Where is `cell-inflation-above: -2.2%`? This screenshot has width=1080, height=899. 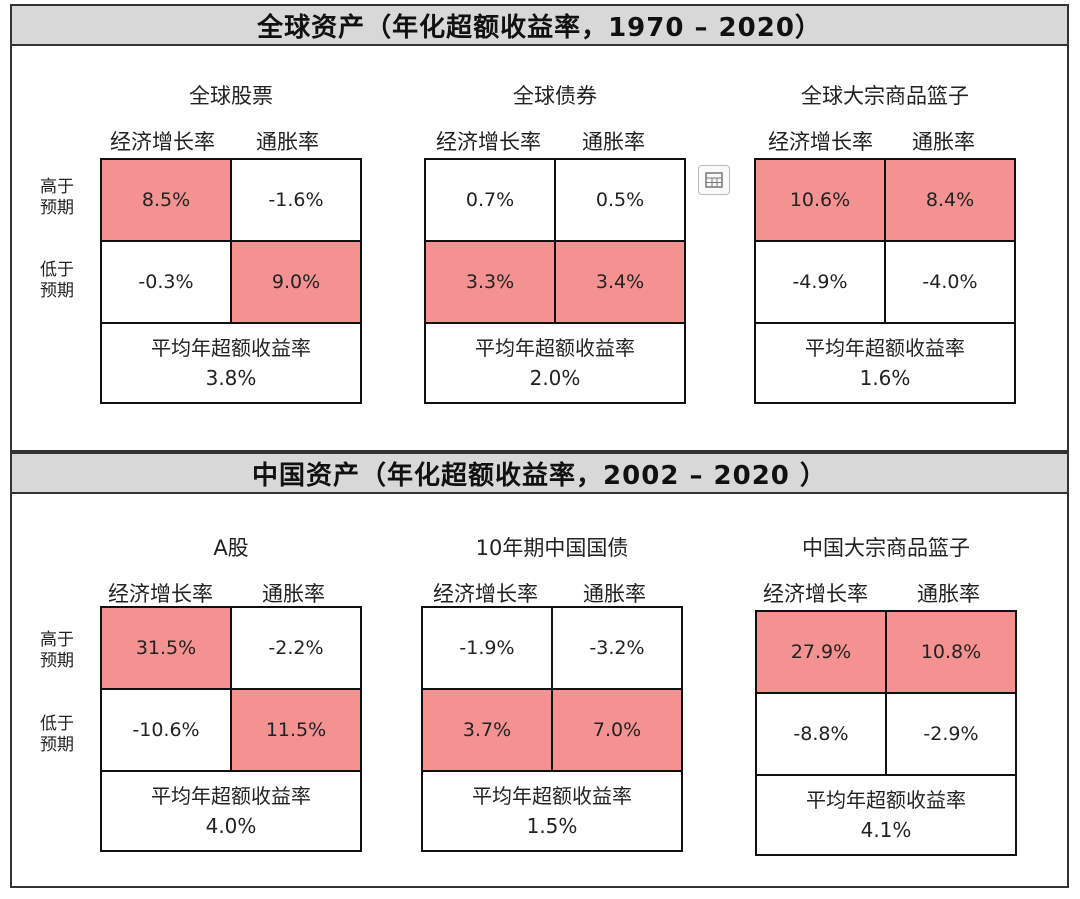 cell-inflation-above: -2.2% is located at coordinates (296, 649).